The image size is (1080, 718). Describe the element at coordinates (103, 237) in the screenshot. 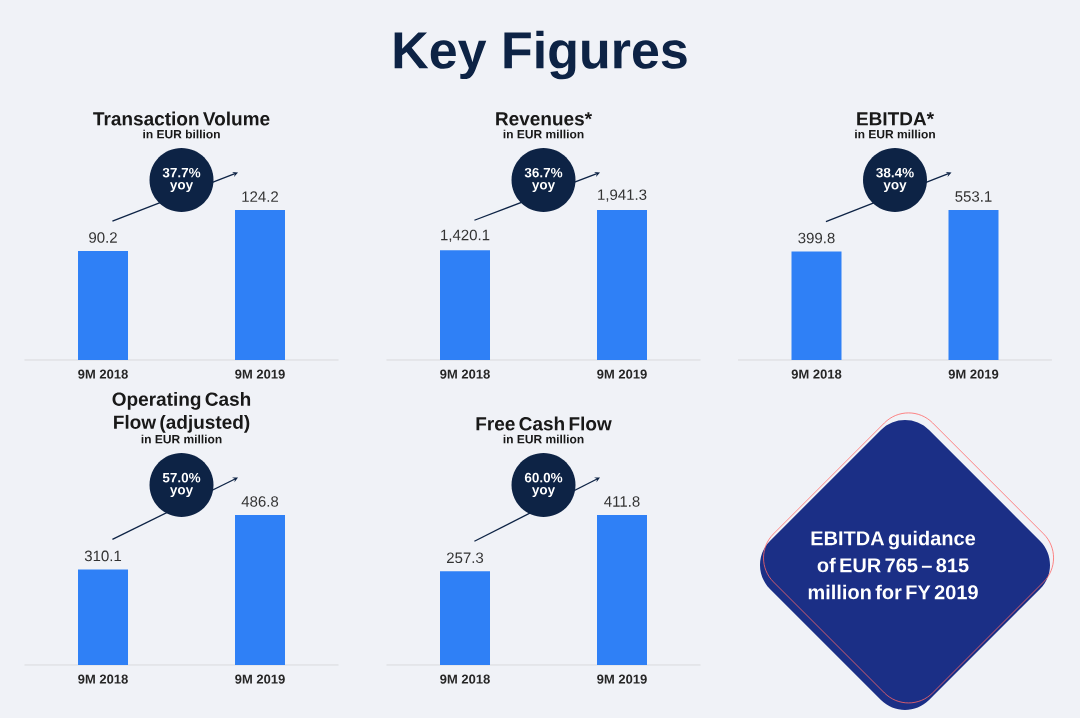

I see `data-label: 90.2` at that location.